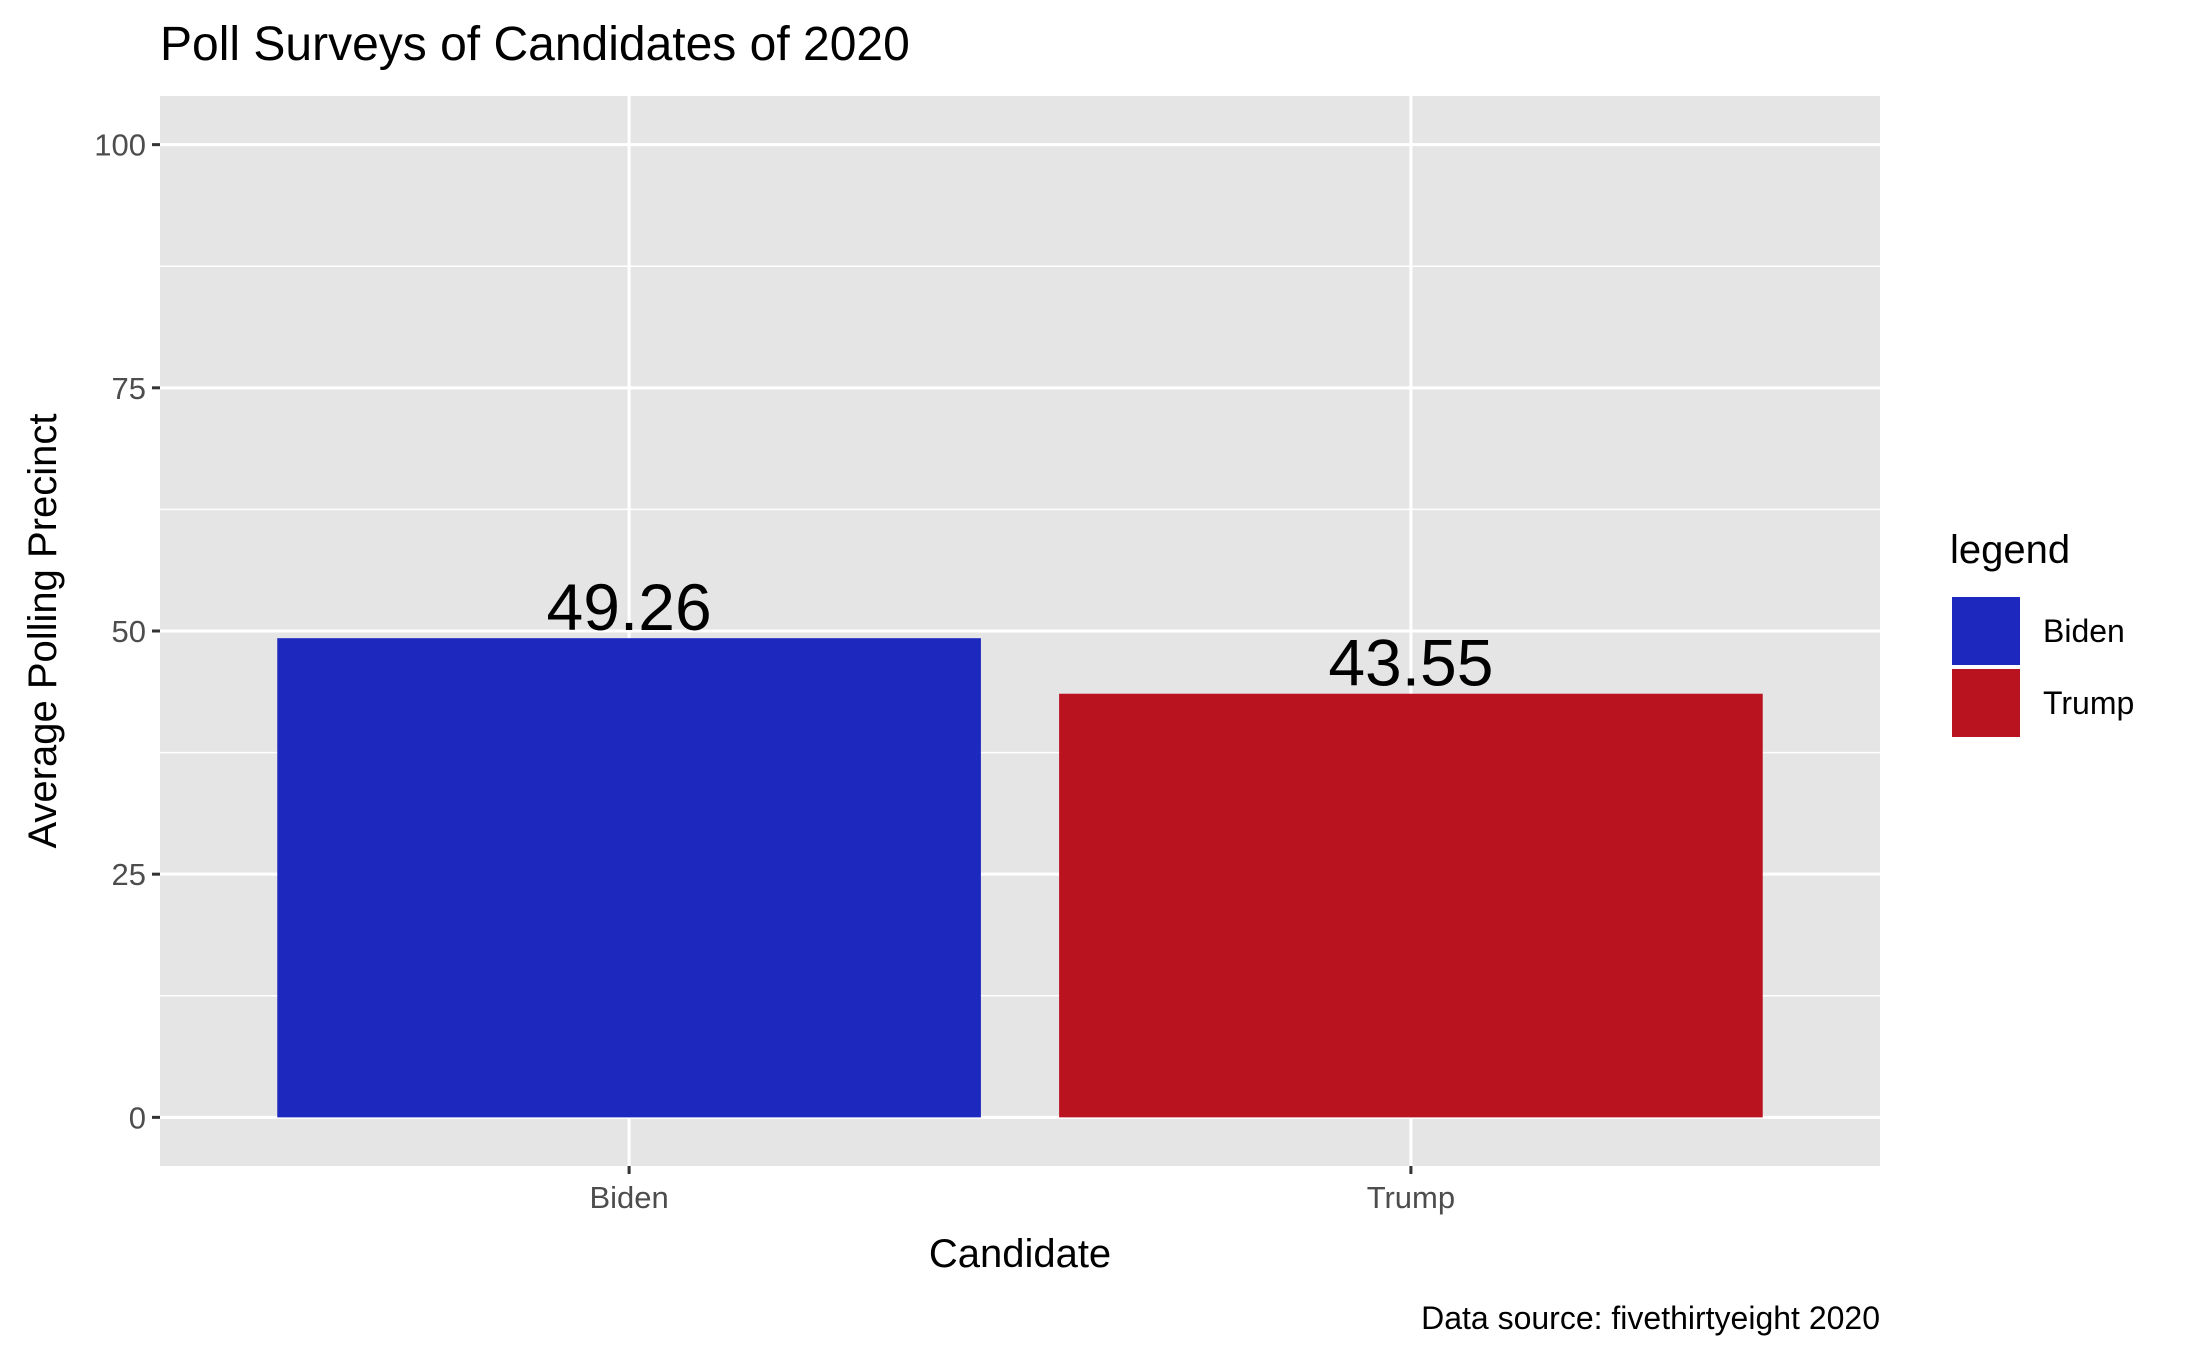 This screenshot has height=1351, width=2187. I want to click on bar-biden, so click(629, 878).